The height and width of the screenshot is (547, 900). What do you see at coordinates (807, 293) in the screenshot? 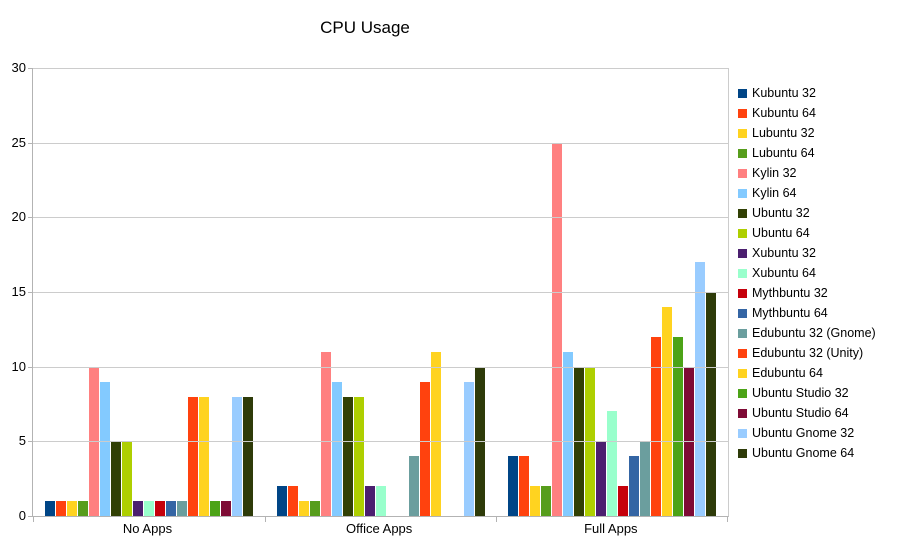
I see `legend-item-mythbuntu-32: Mythbuntu 32` at bounding box center [807, 293].